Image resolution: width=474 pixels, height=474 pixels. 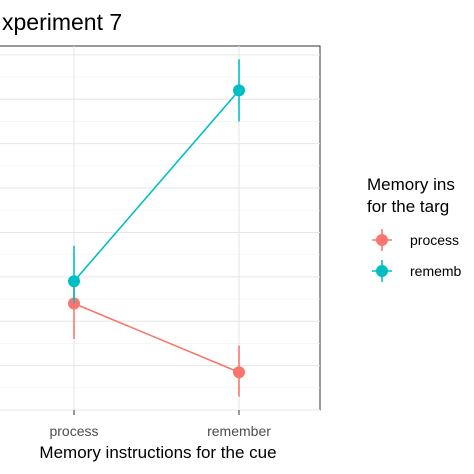 What do you see at coordinates (408, 206) in the screenshot?
I see `legend-title-line2: for the targ` at bounding box center [408, 206].